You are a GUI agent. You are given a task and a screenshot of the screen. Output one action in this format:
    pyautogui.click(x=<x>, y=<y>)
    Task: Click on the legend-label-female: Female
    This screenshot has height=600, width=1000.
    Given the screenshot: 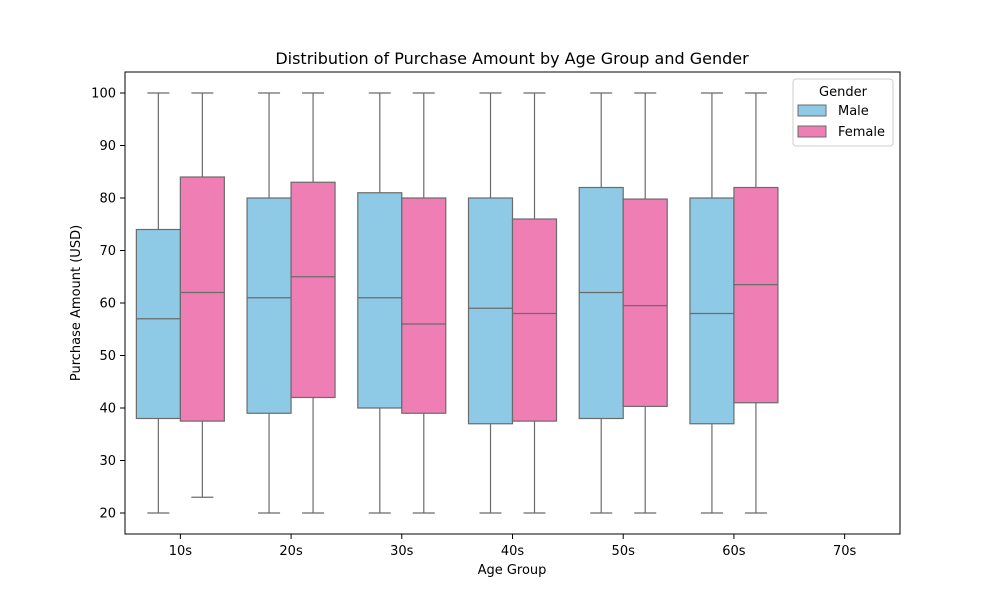 What is the action you would take?
    pyautogui.click(x=861, y=132)
    